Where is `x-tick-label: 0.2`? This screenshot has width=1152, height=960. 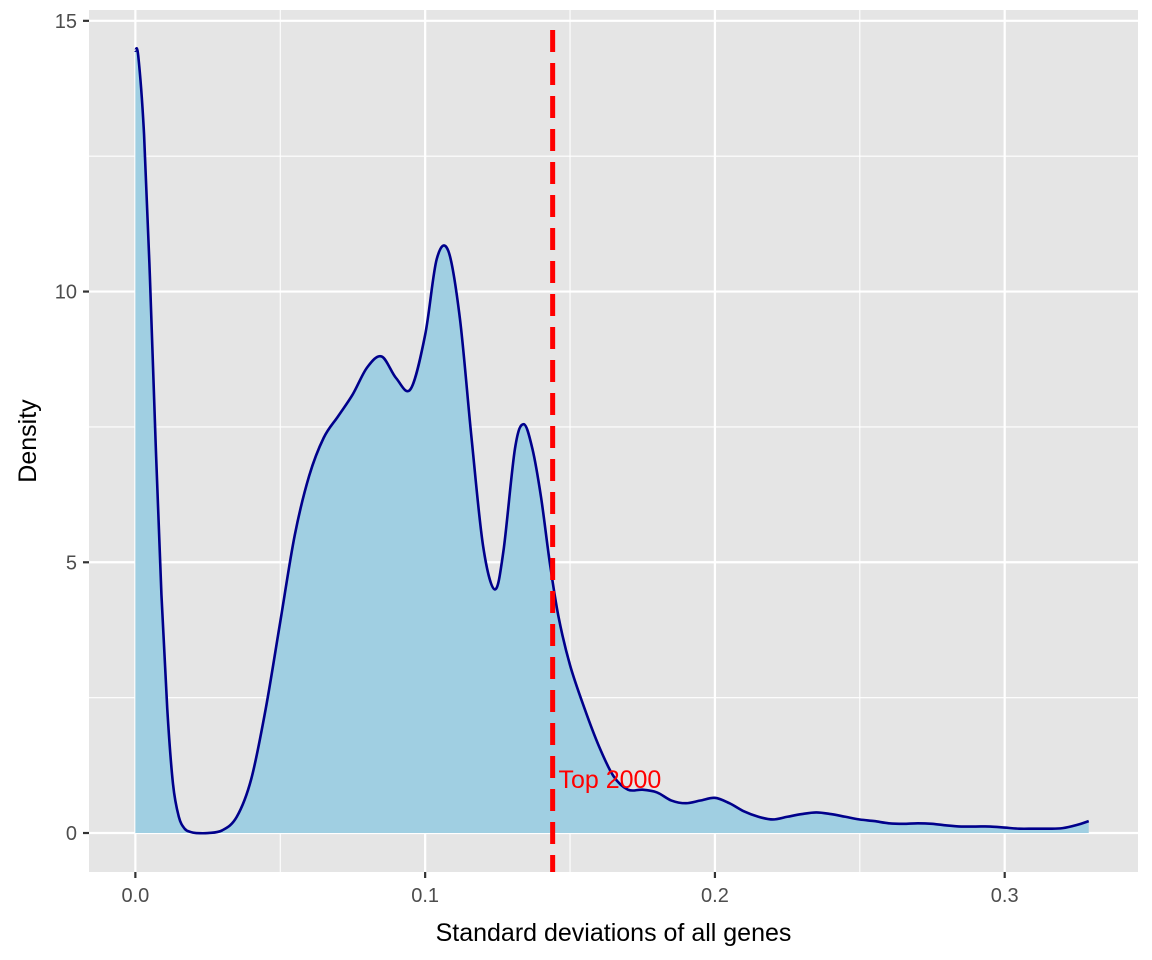
x-tick-label: 0.2 is located at coordinates (715, 896).